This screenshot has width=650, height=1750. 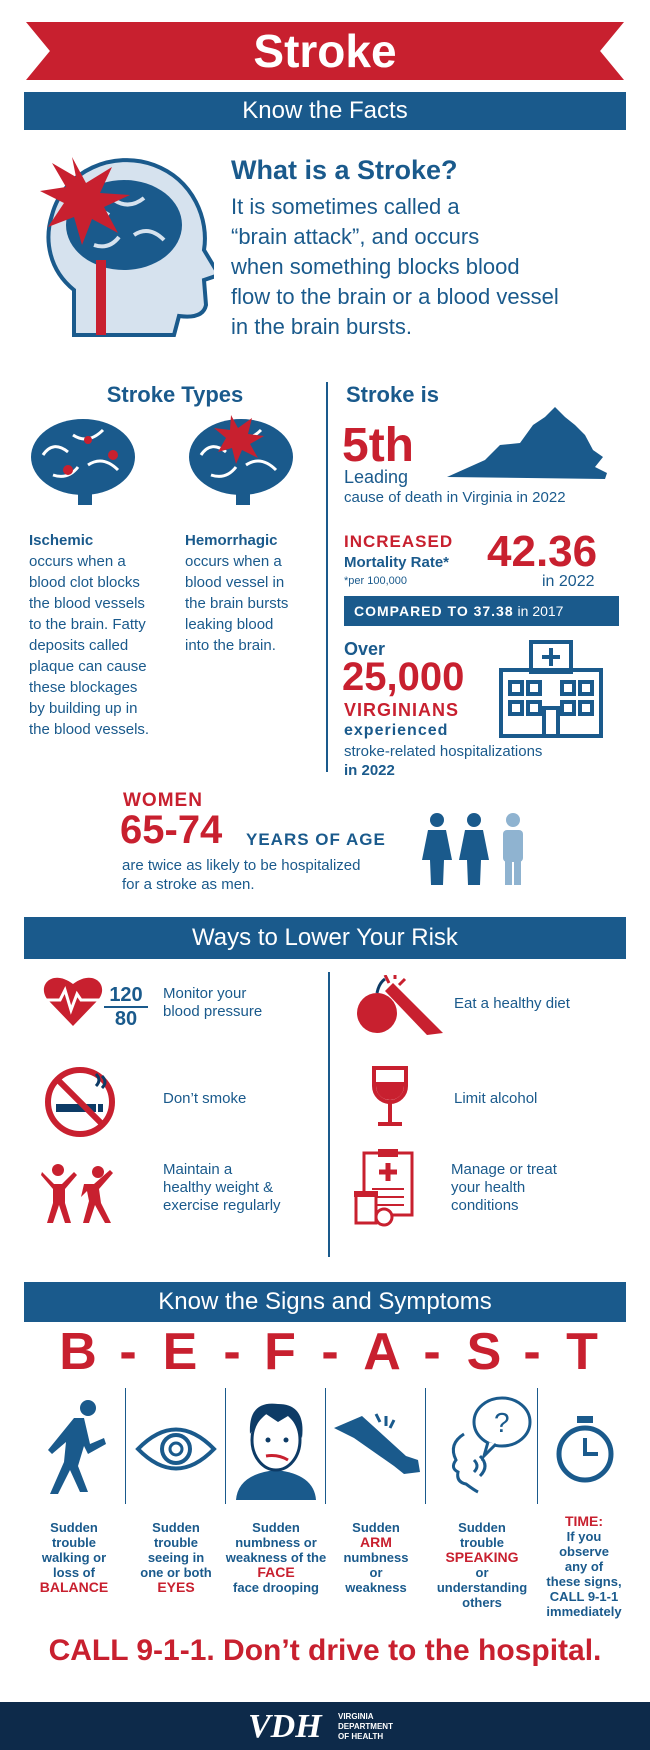 What do you see at coordinates (402, 710) in the screenshot?
I see `virginians-label: VIRGINIANS` at bounding box center [402, 710].